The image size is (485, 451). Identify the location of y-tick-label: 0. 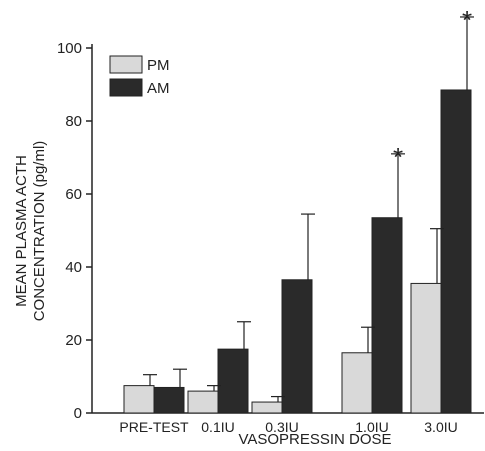
(78, 413).